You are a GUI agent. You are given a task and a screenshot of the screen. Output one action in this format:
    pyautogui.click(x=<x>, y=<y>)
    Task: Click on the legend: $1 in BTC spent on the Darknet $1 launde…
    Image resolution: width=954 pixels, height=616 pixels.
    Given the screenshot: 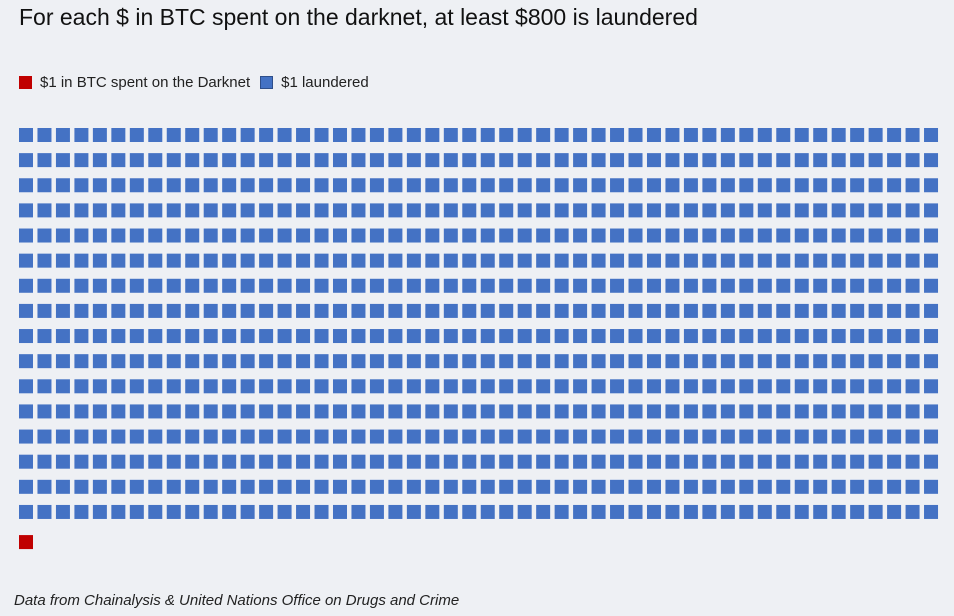 What is the action you would take?
    pyautogui.click(x=199, y=82)
    